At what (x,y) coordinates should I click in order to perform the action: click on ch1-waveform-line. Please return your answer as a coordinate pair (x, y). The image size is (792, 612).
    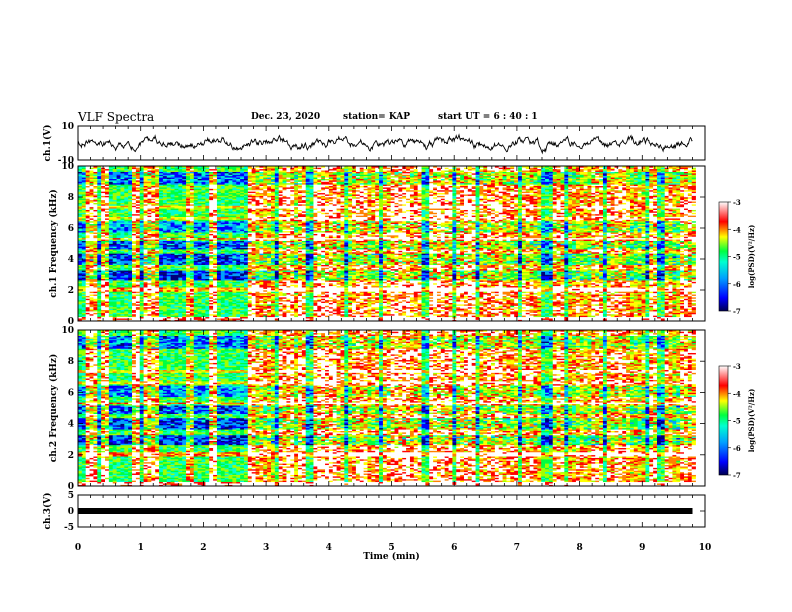
    Looking at the image, I should click on (385, 144).